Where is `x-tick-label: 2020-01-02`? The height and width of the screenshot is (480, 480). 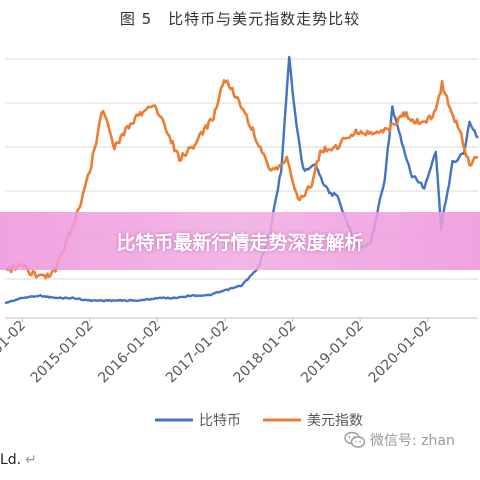 x-tick-label: 2020-01-02 is located at coordinates (400, 352).